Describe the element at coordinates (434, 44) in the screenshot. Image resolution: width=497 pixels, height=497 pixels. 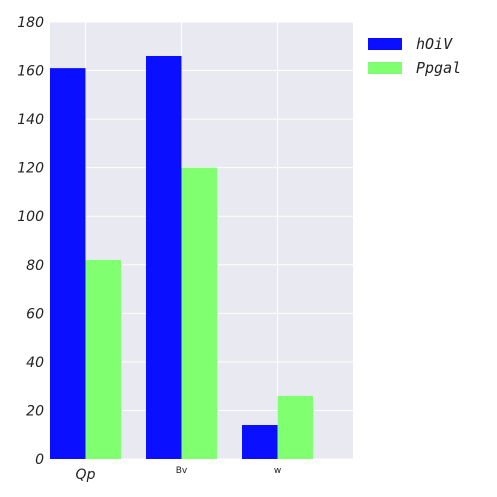
I see `legend-label-0: hOiV` at that location.